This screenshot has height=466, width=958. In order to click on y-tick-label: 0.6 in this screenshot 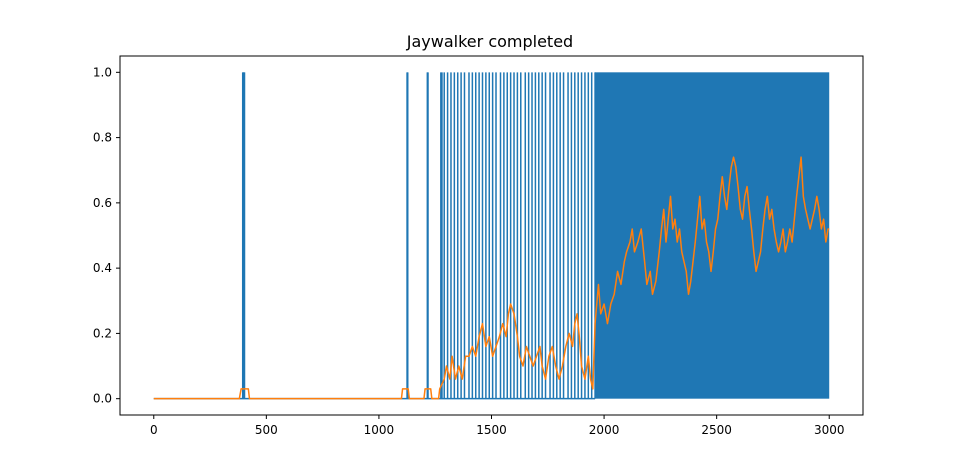, I will do `click(102, 203)`.